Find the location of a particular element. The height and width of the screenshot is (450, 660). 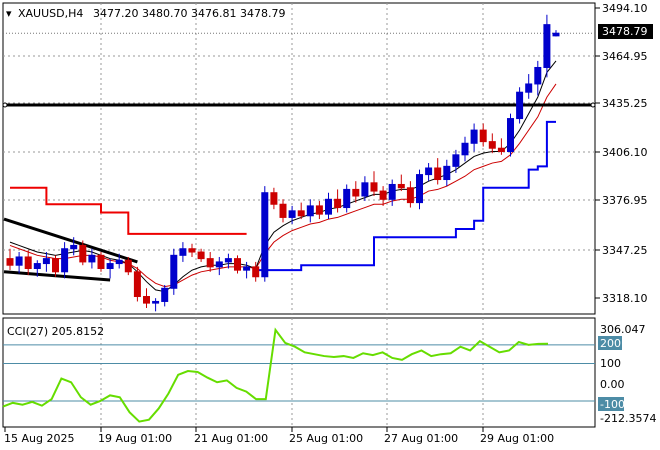

time-label: 19 Aug 01:00 is located at coordinates (135, 438).